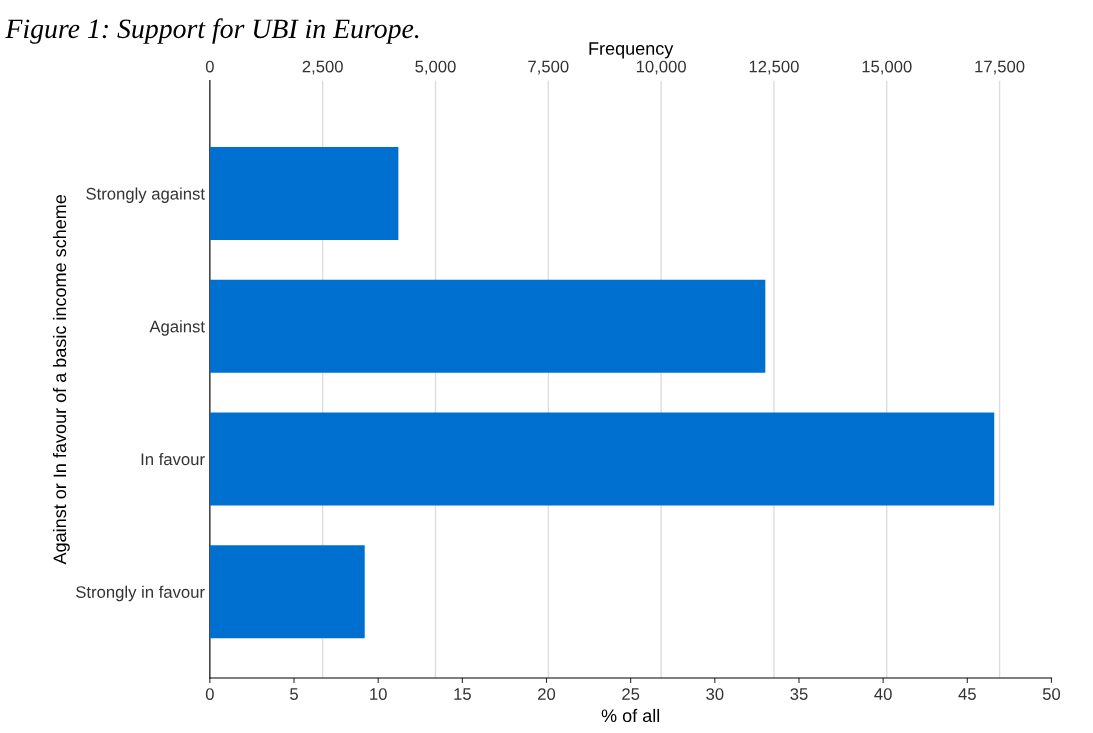 The height and width of the screenshot is (733, 1093). Describe the element at coordinates (715, 694) in the screenshot. I see `x-tick-label: 30` at that location.